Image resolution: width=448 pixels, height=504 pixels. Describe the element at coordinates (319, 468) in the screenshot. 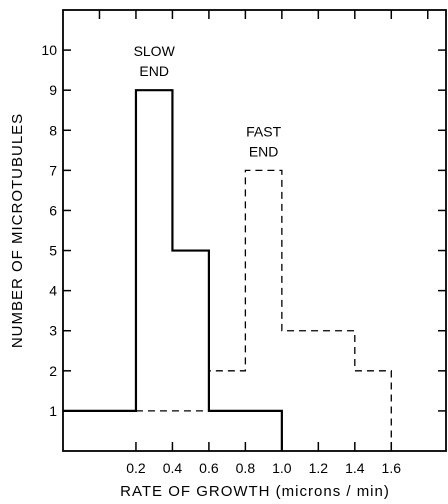

I see `x-tick-label: 1.2` at that location.